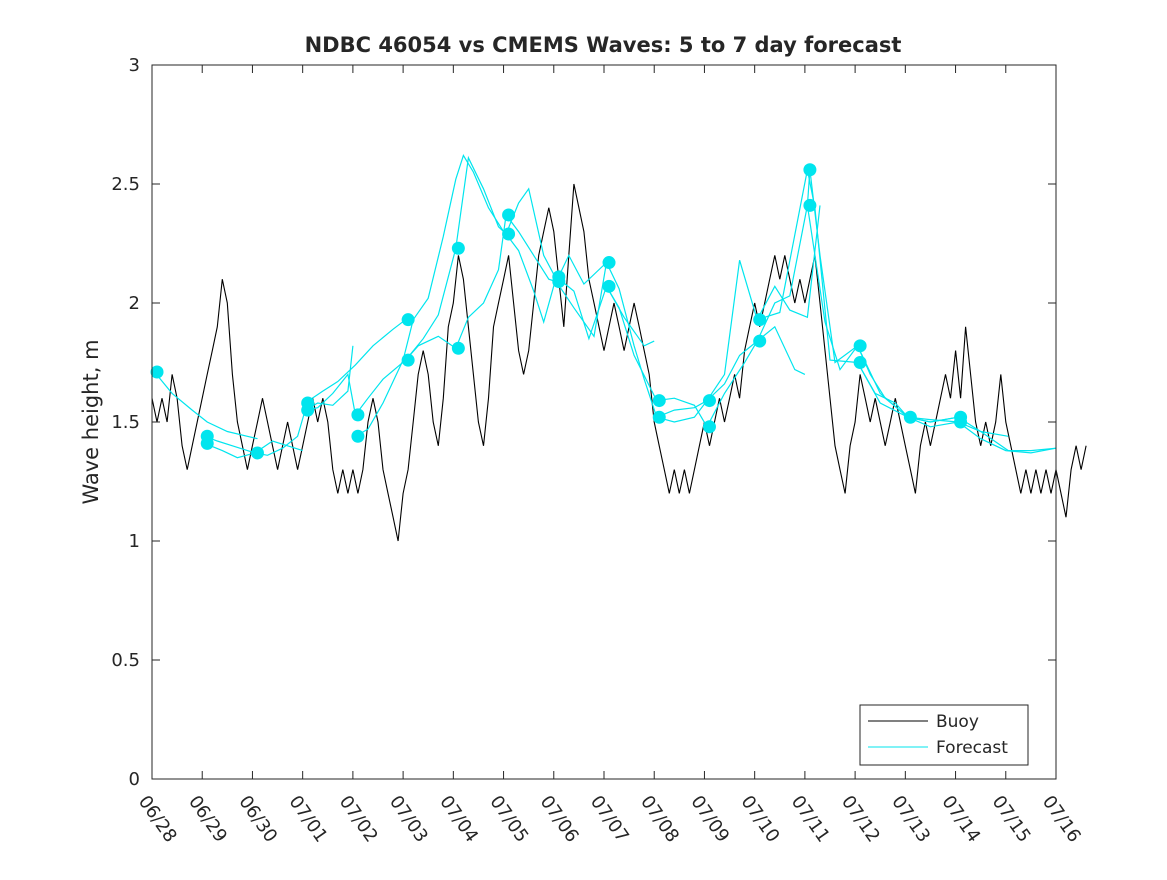 This screenshot has width=1167, height=880. I want to click on legend: Buoy Forecast, so click(944, 735).